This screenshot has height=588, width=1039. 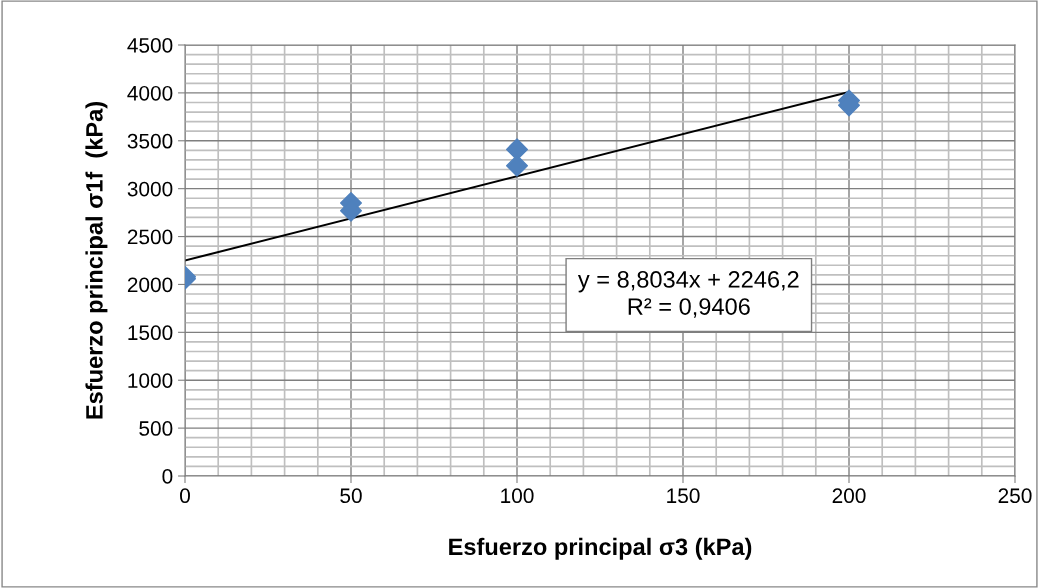 What do you see at coordinates (351, 496) in the screenshot?
I see `x-tick-label: 50` at bounding box center [351, 496].